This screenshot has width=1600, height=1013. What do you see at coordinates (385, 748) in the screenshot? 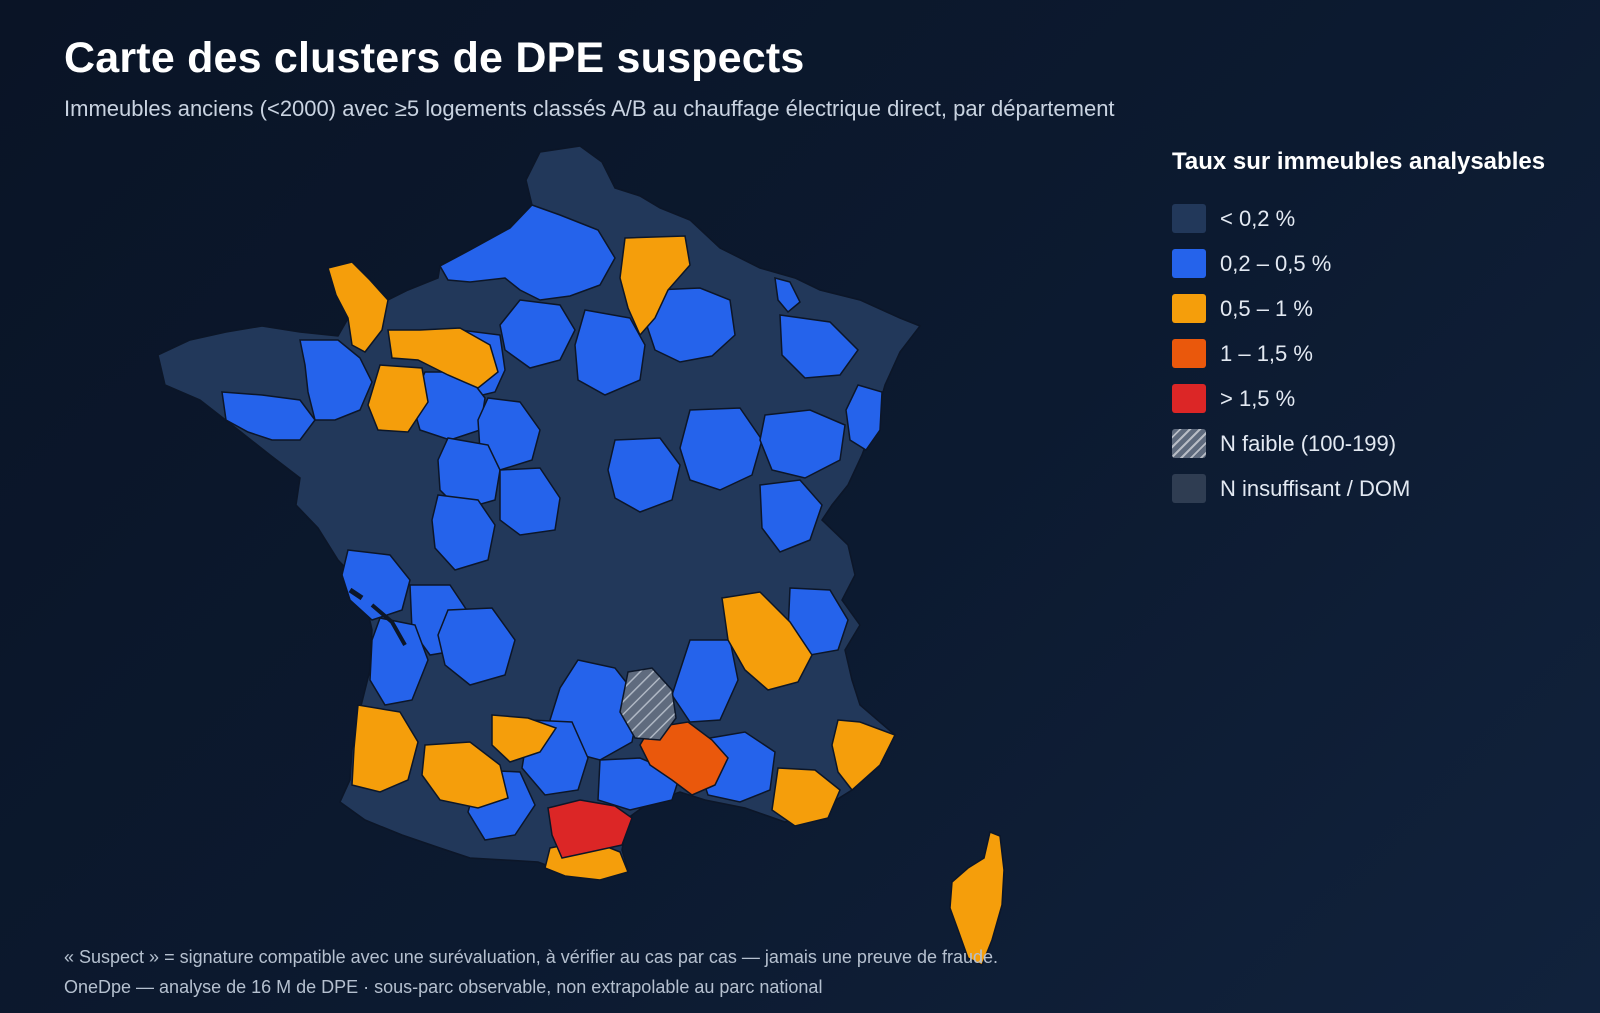
I see `dept-landes` at bounding box center [385, 748].